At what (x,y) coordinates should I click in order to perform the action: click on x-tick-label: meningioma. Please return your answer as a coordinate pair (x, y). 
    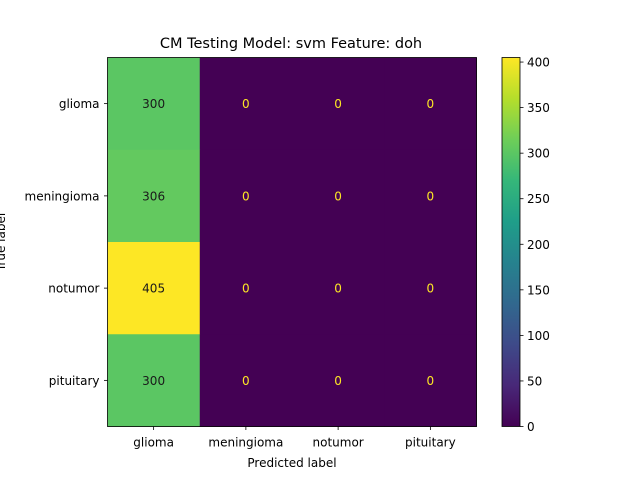
    Looking at the image, I should click on (245, 443).